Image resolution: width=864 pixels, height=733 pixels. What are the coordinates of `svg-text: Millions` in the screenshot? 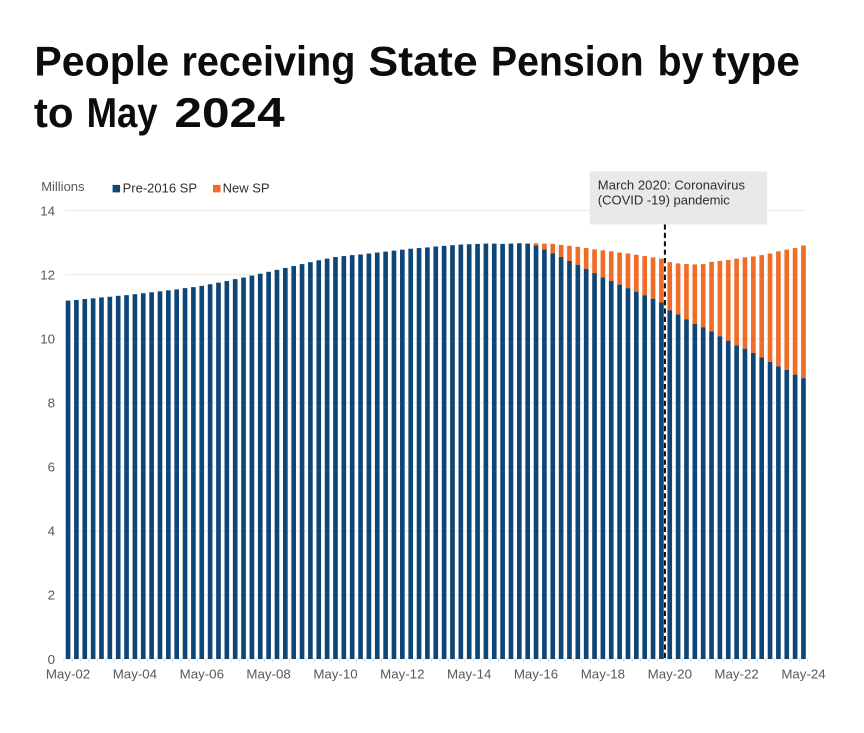 It's located at (63, 186).